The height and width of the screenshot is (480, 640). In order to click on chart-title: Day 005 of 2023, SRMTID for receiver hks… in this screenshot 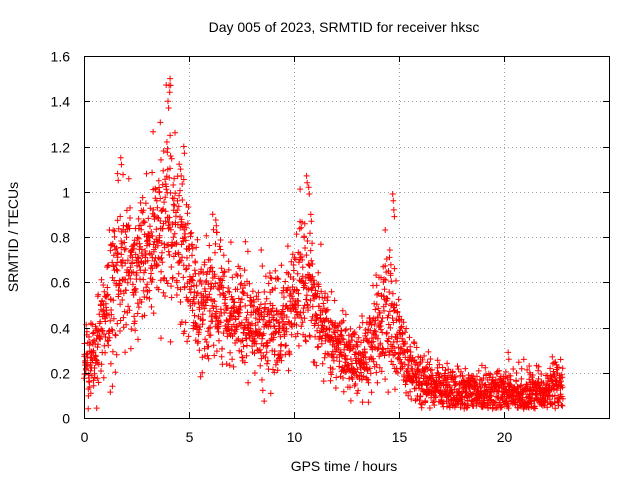, I will do `click(344, 27)`.